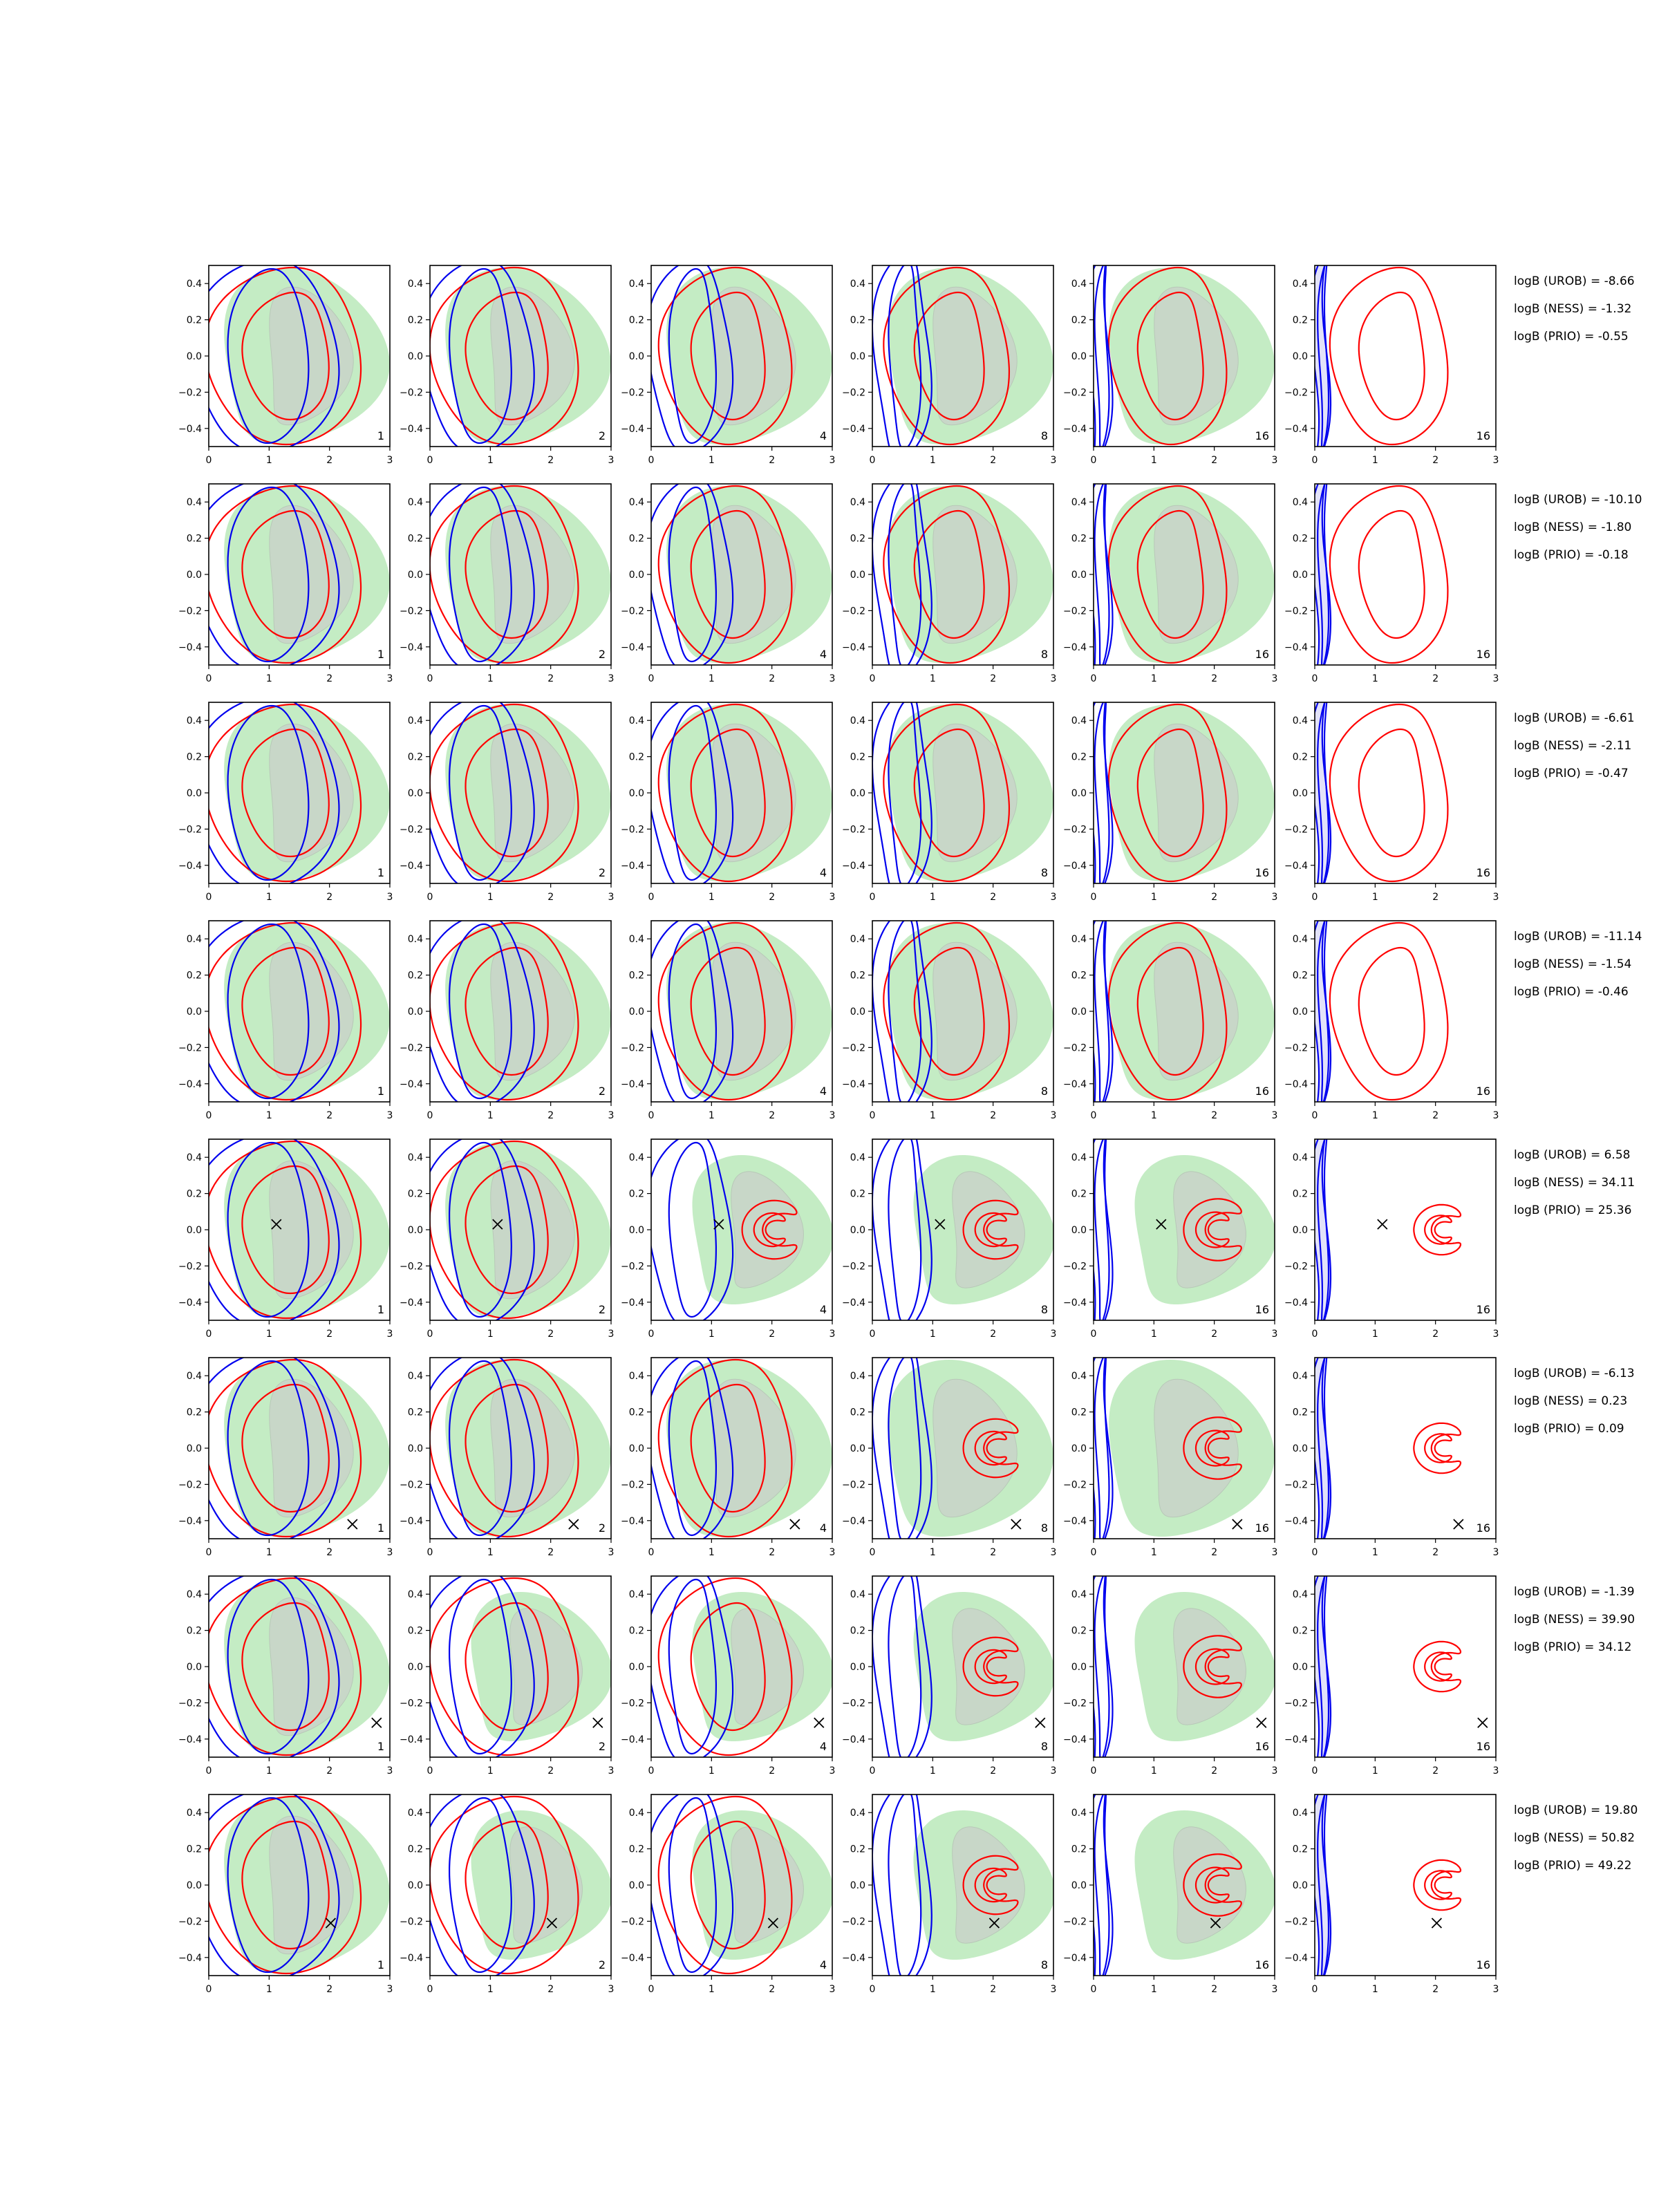 This screenshot has width=1659, height=2212. I want to click on axes-frame, so click(1405, 1448).